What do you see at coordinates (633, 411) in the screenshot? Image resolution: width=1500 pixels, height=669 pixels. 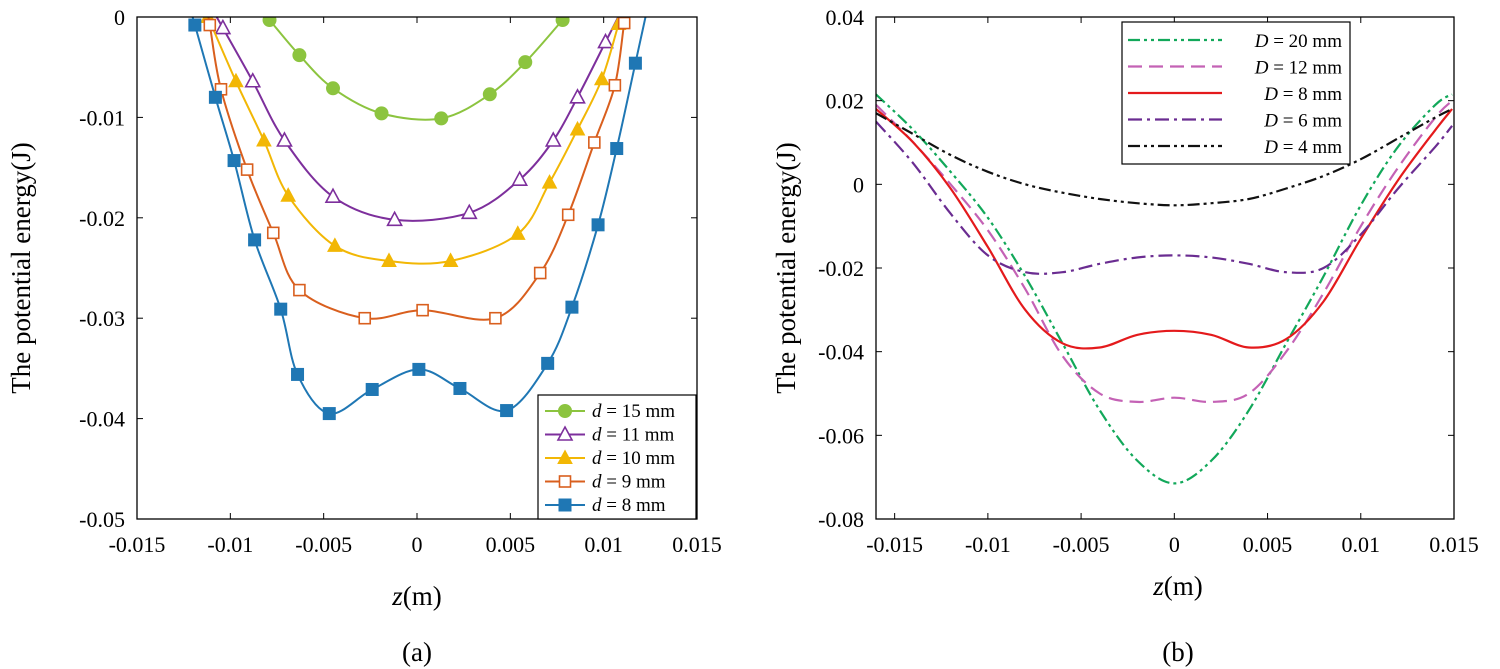 I see `legend-label-a: d = 15 mm` at bounding box center [633, 411].